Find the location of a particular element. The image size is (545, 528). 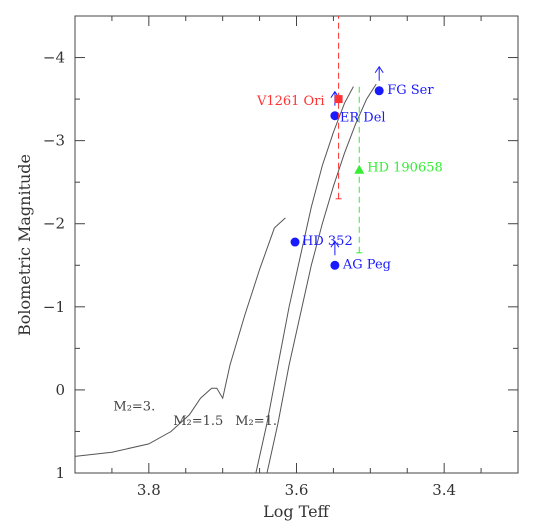

point-label: ER Del is located at coordinates (363, 118).